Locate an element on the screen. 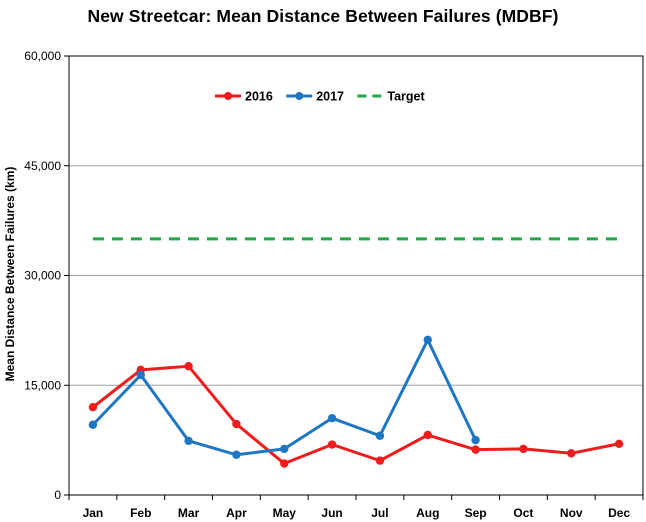 This screenshot has height=522, width=646. y-tick-label: 0 is located at coordinates (57, 495).